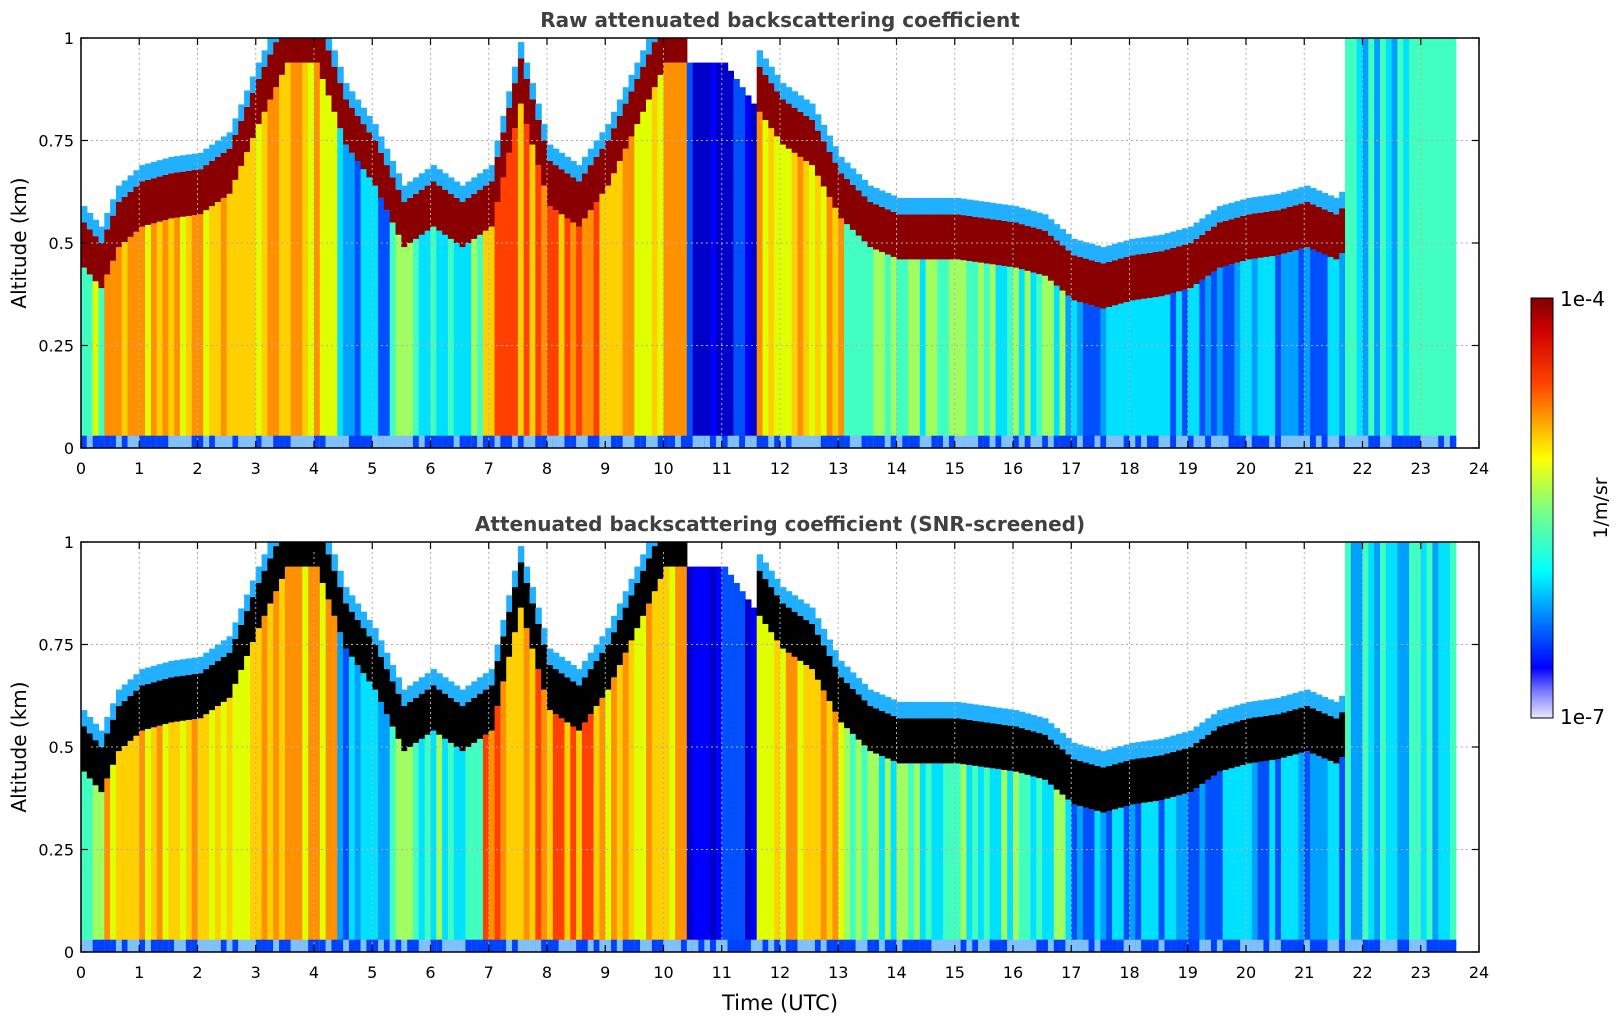 The height and width of the screenshot is (1024, 1621). Describe the element at coordinates (1304, 468) in the screenshot. I see `x-tick-label: 21` at that location.